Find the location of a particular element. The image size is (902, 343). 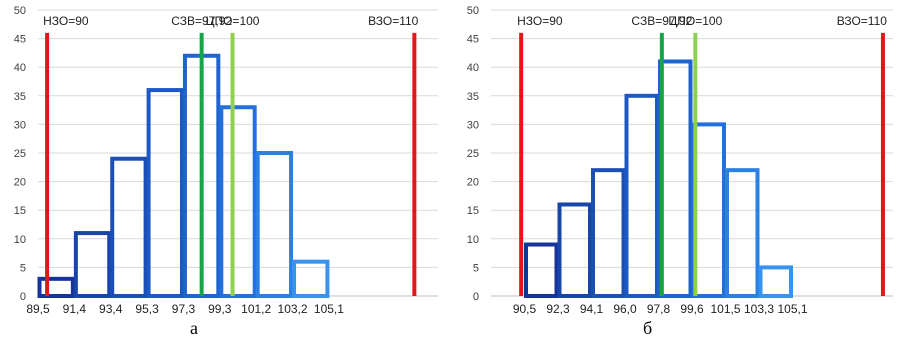

x-tick-label: 92,3 is located at coordinates (558, 309).